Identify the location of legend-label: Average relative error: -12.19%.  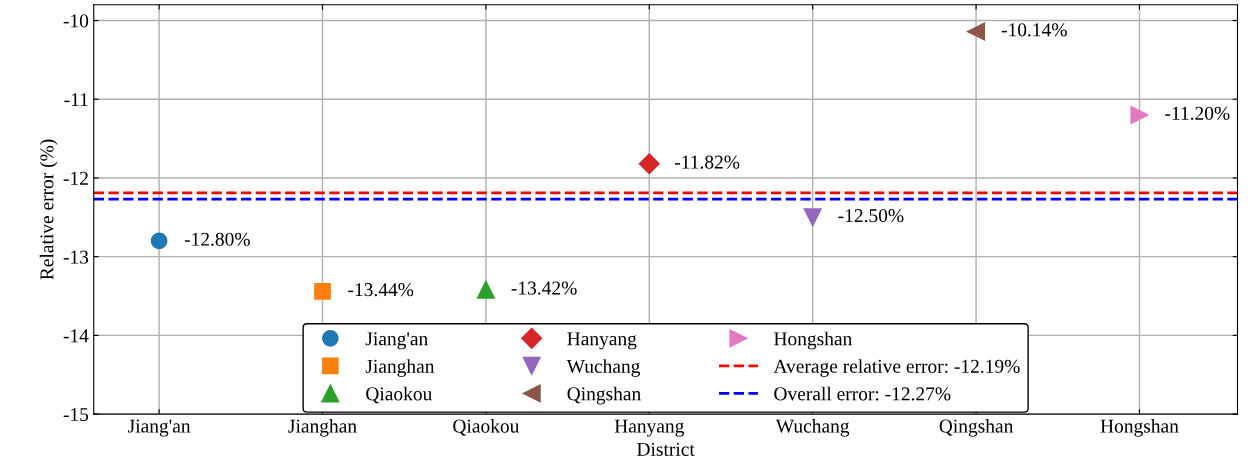
(896, 368).